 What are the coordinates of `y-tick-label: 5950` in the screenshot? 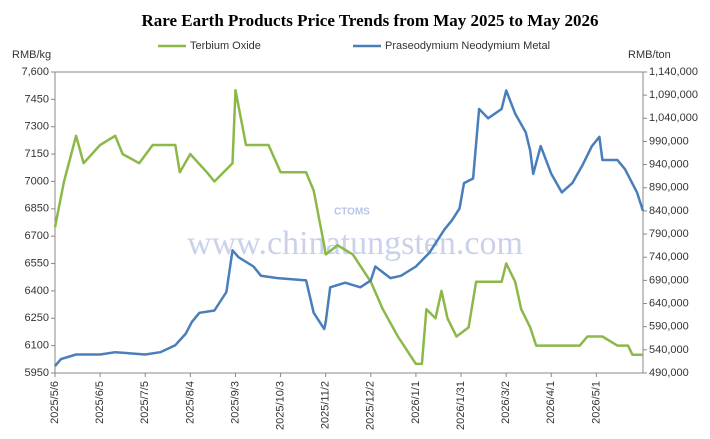 It's located at (37, 373).